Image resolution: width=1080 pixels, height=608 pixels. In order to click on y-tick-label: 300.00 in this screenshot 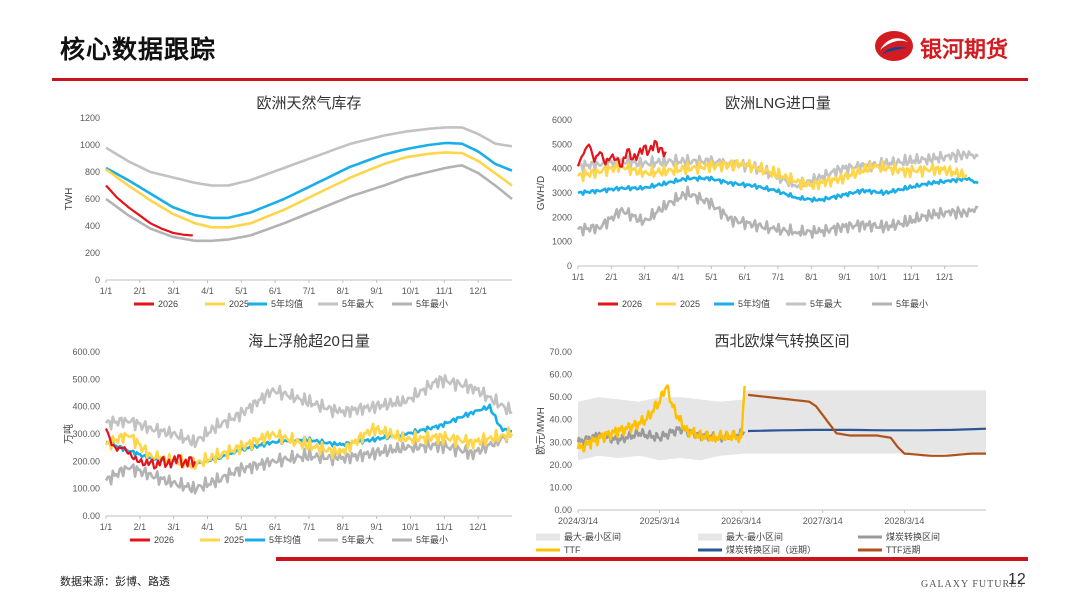, I will do `click(86, 434)`.